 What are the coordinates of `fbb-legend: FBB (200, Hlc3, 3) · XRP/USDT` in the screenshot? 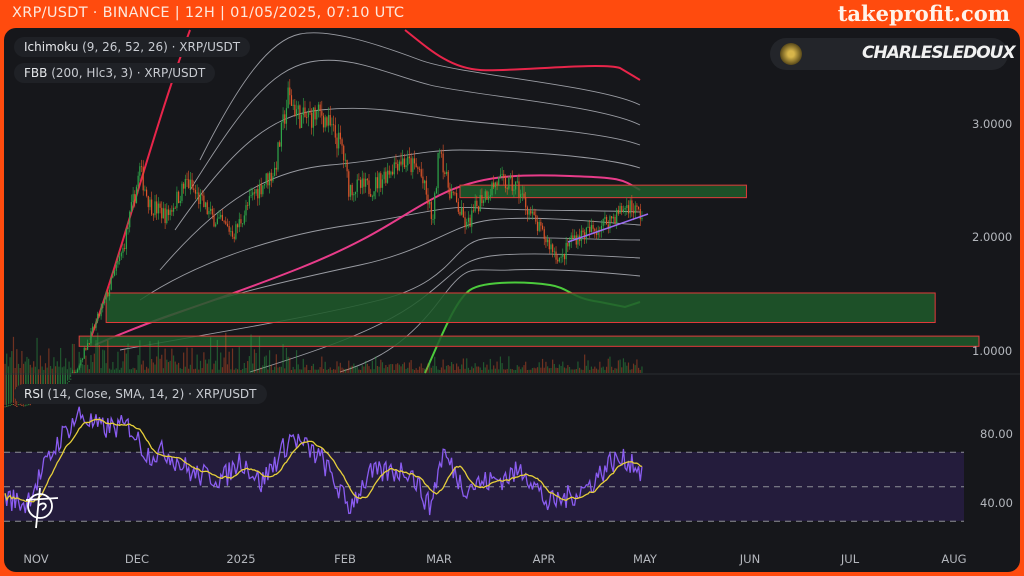 It's located at (115, 73).